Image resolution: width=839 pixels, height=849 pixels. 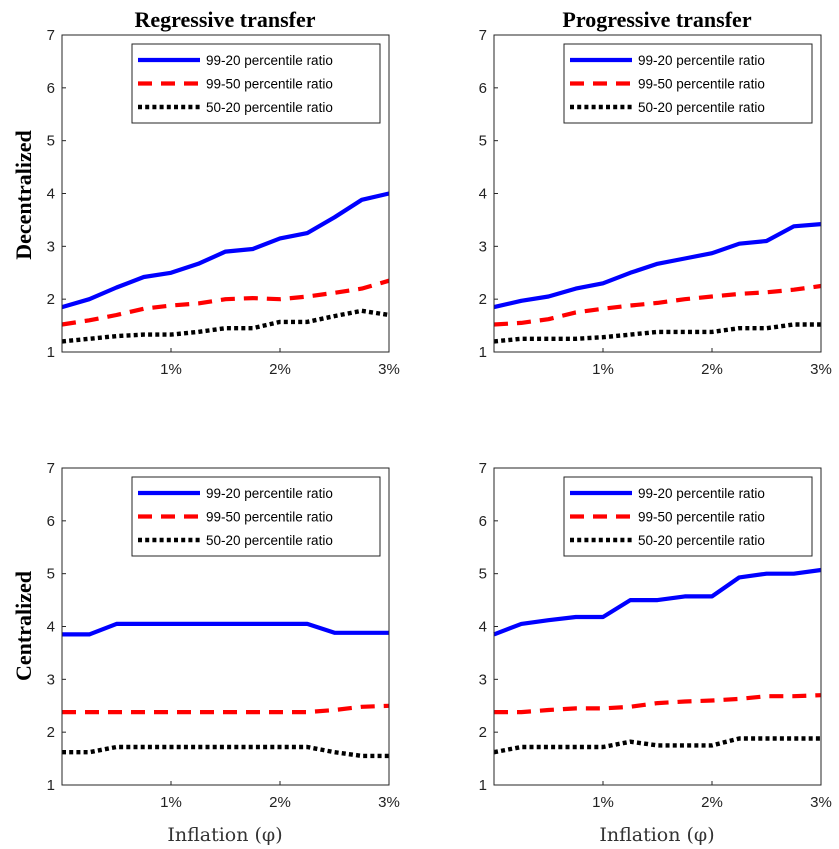 What do you see at coordinates (656, 19) in the screenshot?
I see `column-title-progressive: Progressive transfer` at bounding box center [656, 19].